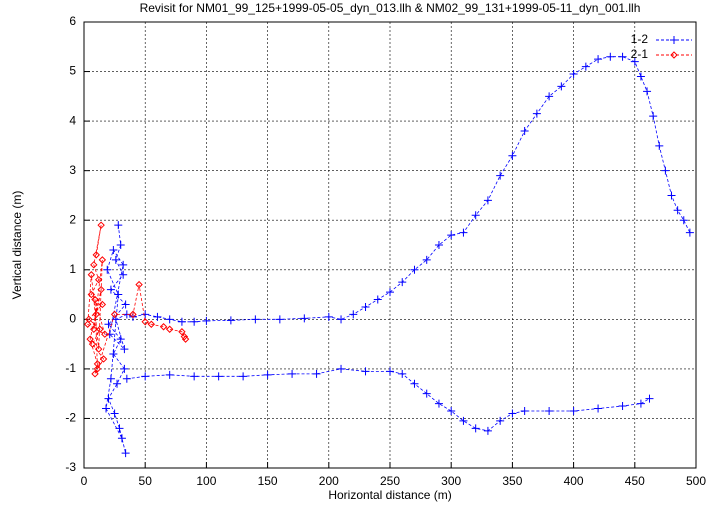 This screenshot has width=721, height=505. I want to click on y-tick-label: 4, so click(72, 120).